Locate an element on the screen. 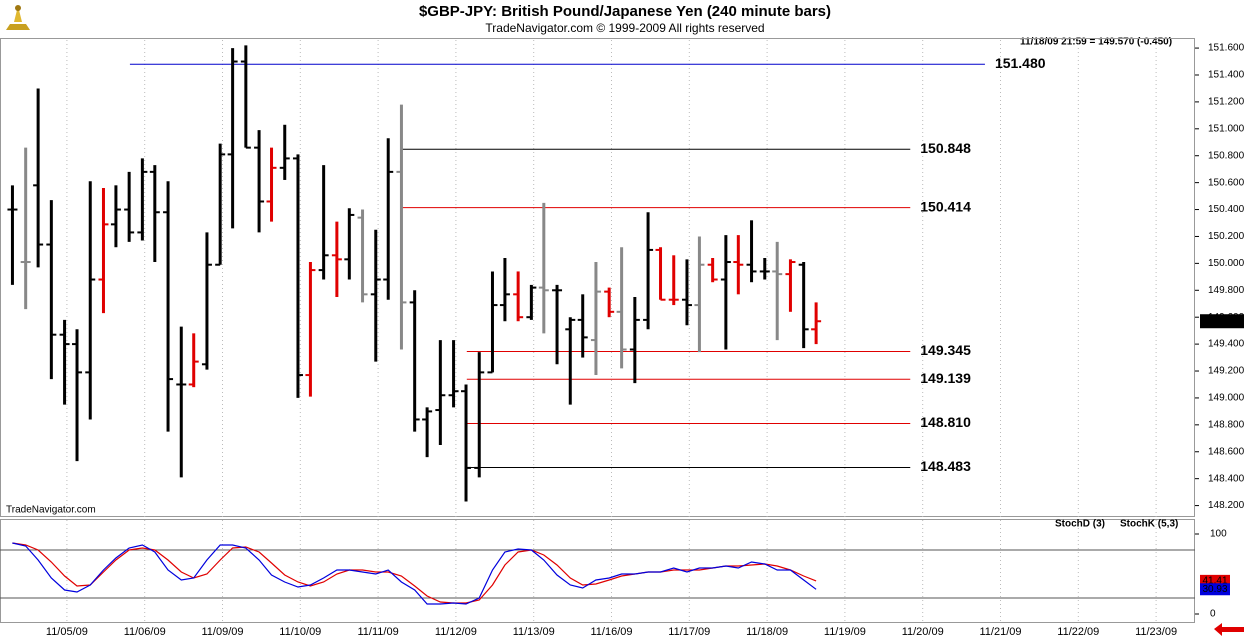  y-tick-label: 148.600 is located at coordinates (1226, 451).